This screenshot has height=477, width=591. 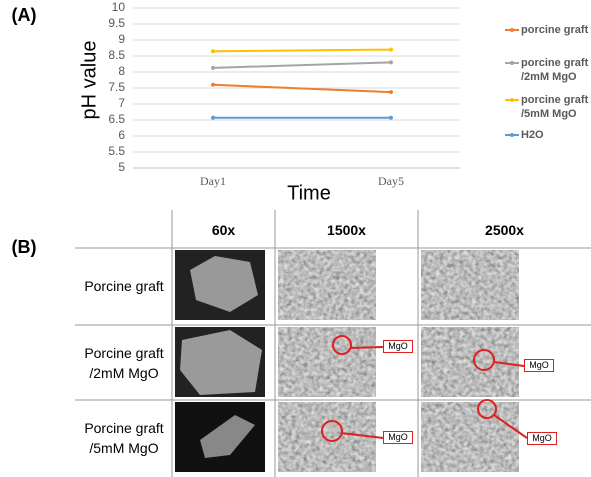 What do you see at coordinates (116, 23) in the screenshot?
I see `y-tick-label: 9.5` at bounding box center [116, 23].